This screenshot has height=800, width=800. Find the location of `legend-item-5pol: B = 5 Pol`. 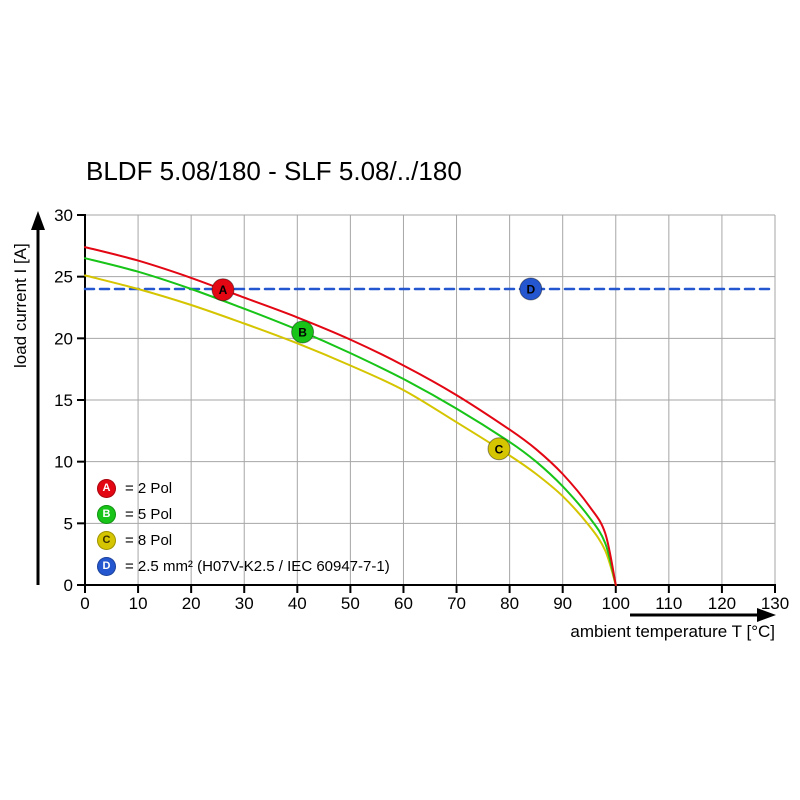

legend-item-5pol: B = 5 Pol is located at coordinates (243, 514).